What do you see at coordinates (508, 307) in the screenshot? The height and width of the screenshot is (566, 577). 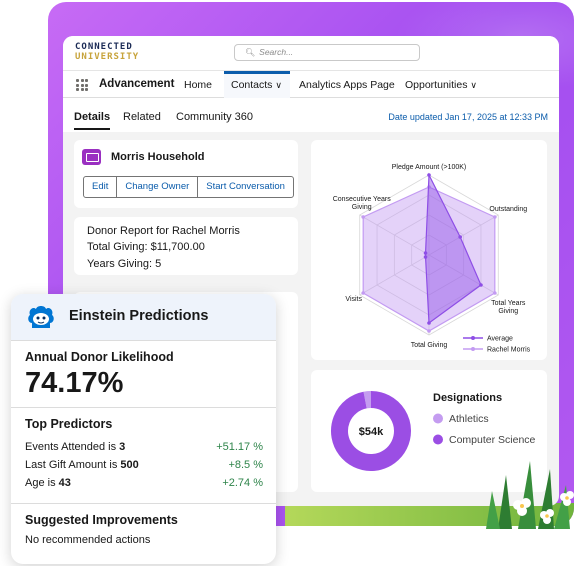 I see `radar-axis-label: Total Years Giving` at bounding box center [508, 307].